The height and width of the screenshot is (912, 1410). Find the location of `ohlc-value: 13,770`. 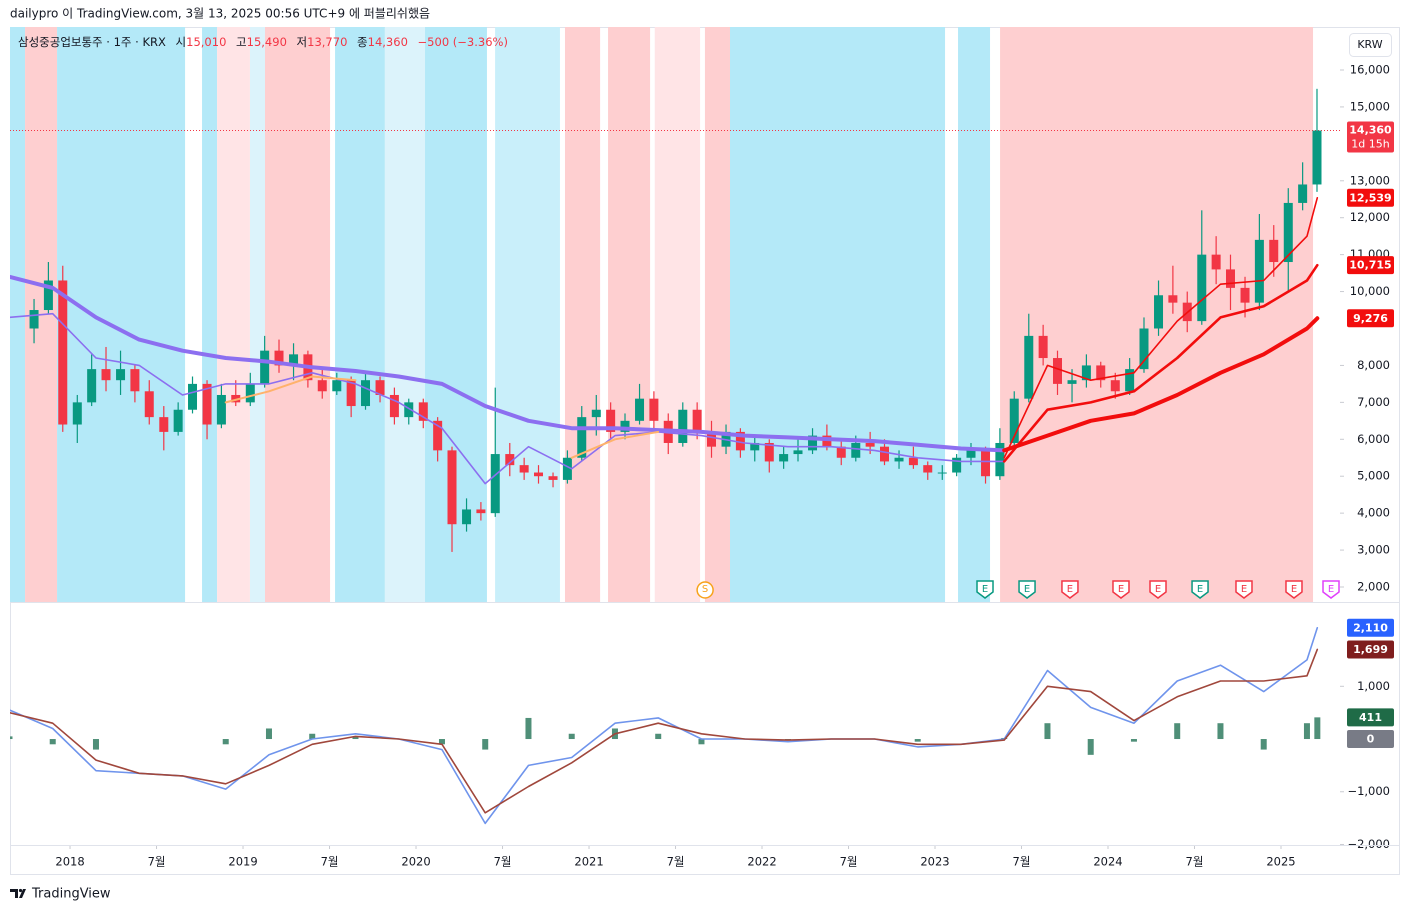

ohlc-value: 13,770 is located at coordinates (327, 42).